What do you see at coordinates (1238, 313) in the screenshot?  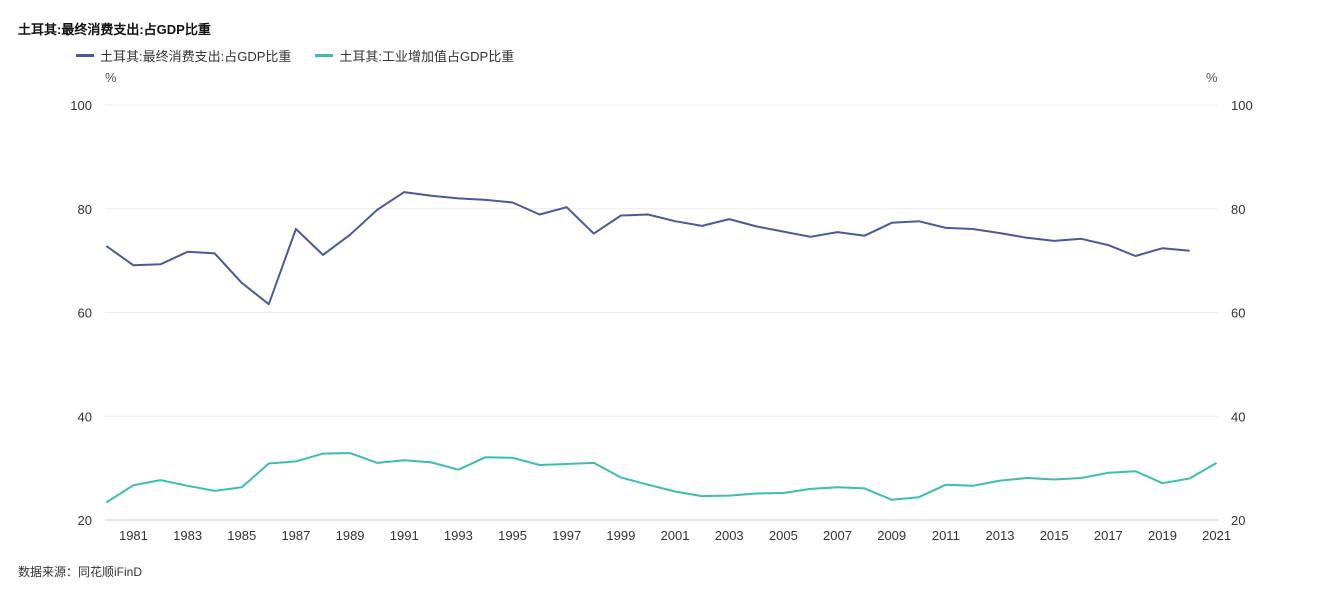 I see `y-tick-label-right: 60` at bounding box center [1238, 313].